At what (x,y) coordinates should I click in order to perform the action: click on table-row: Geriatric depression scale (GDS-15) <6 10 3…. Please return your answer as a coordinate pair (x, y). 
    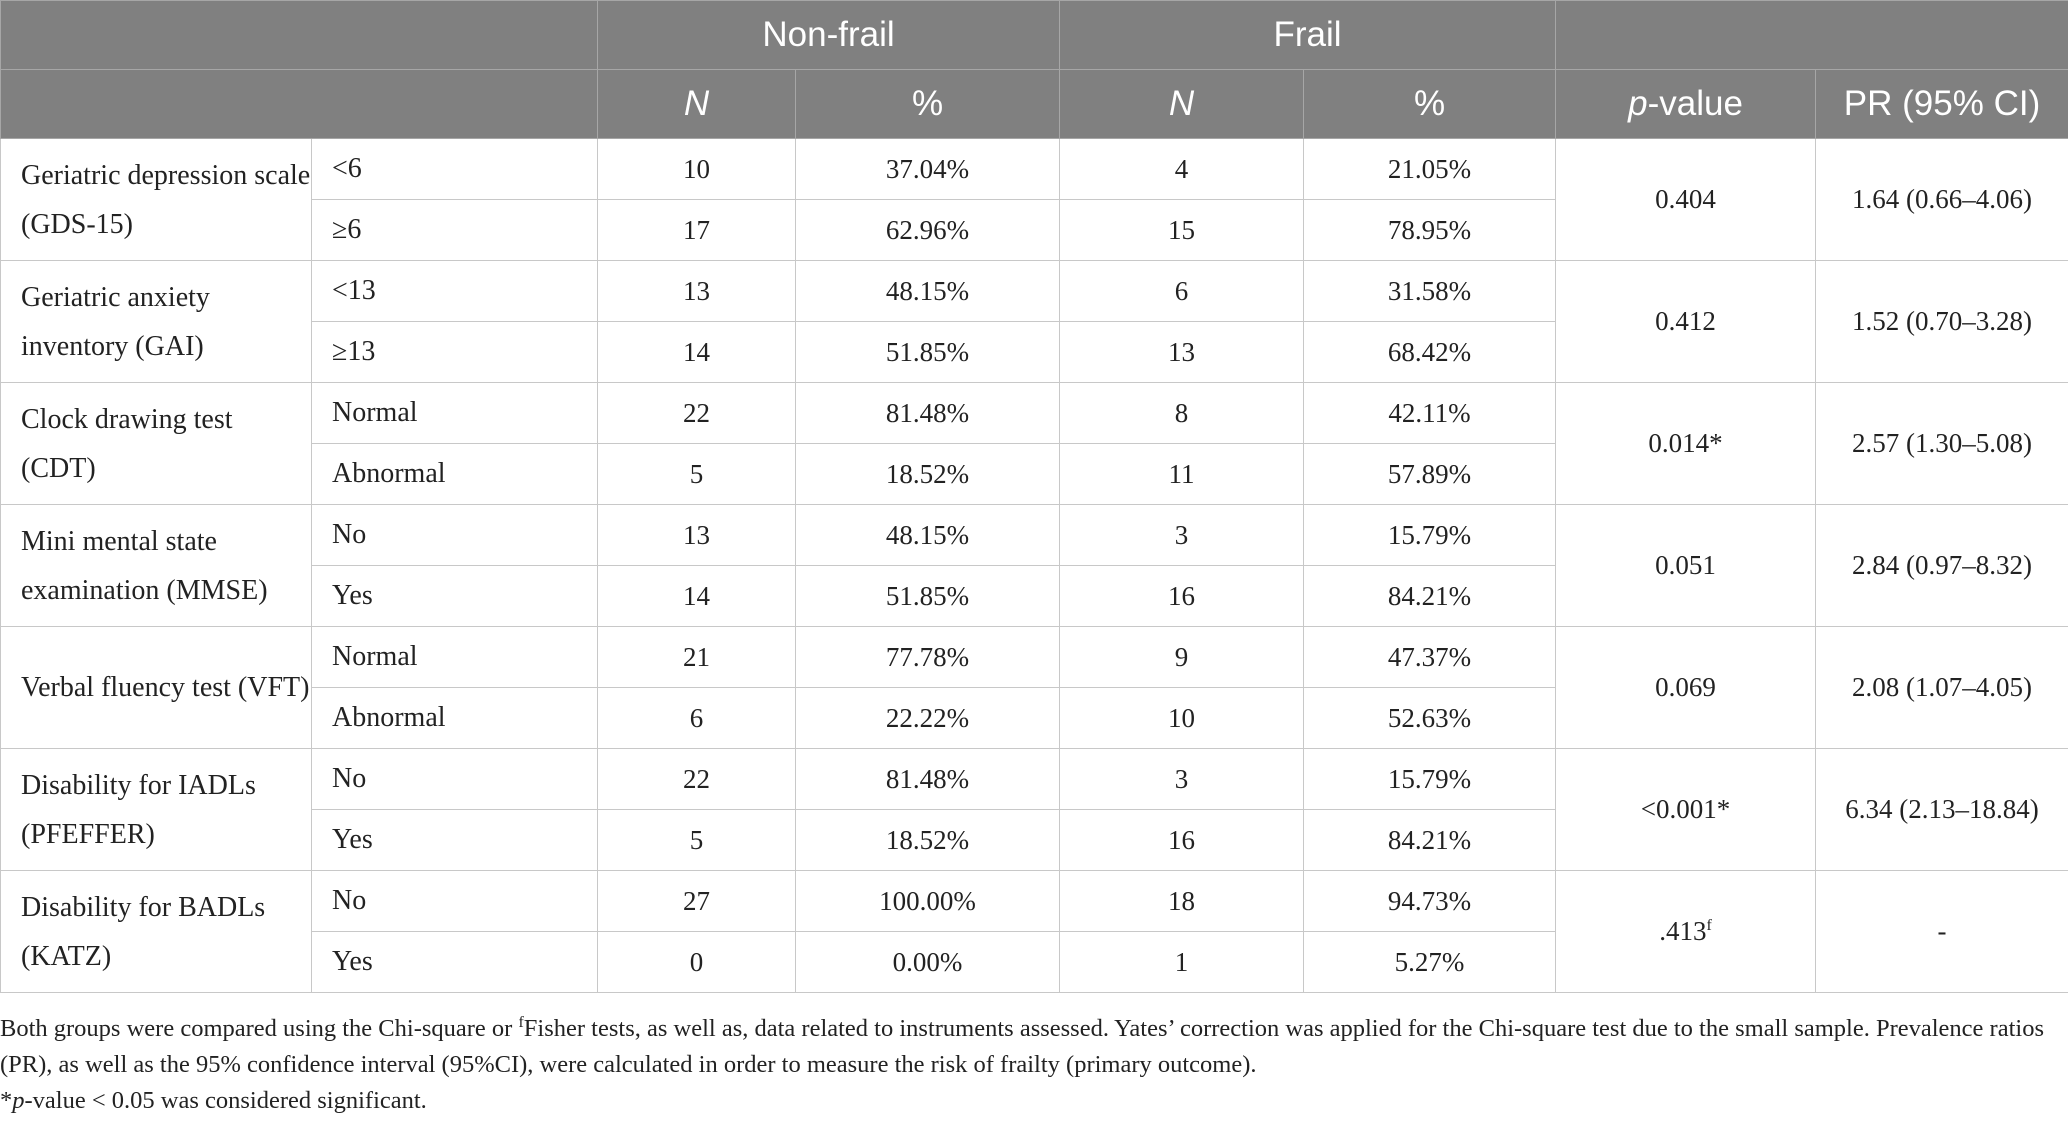
    Looking at the image, I should click on (1034, 199).